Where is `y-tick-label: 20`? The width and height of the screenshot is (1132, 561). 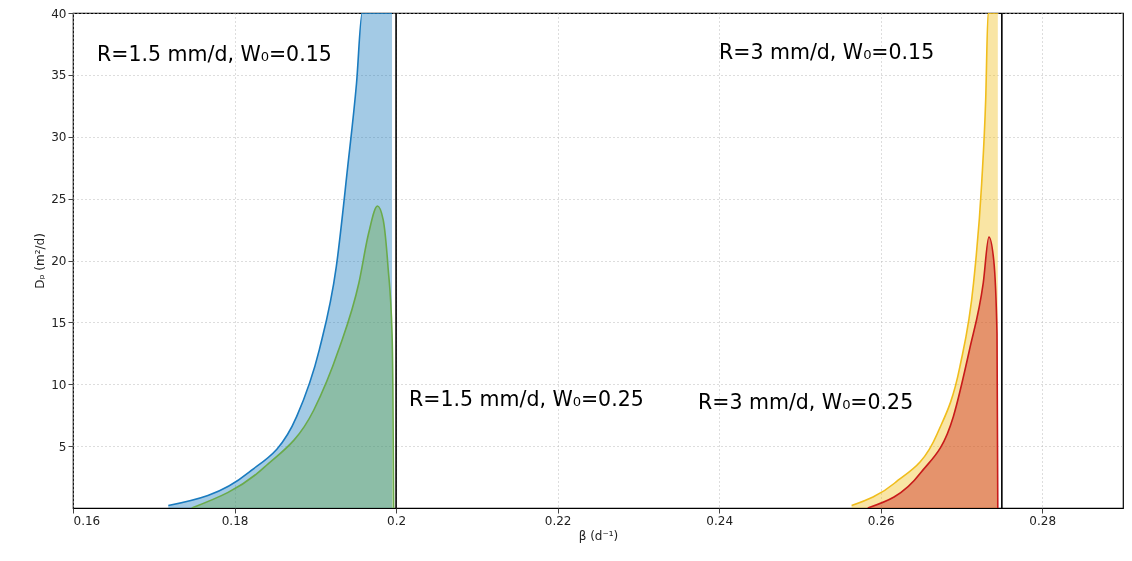
y-tick-label: 20 is located at coordinates (59, 261).